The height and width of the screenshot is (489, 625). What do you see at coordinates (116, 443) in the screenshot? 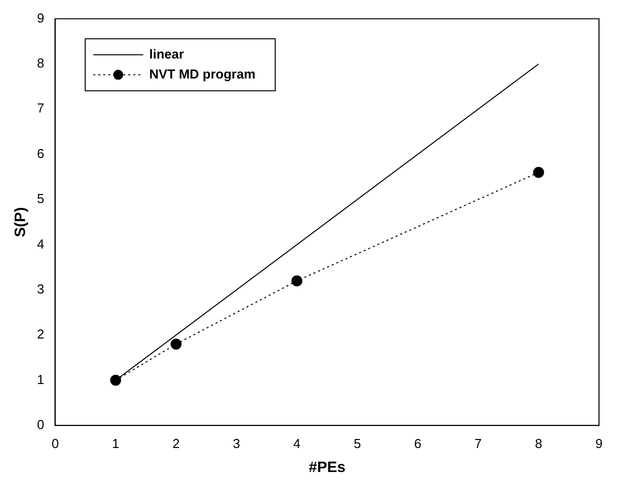
I see `x-tick-label: 1` at bounding box center [116, 443].